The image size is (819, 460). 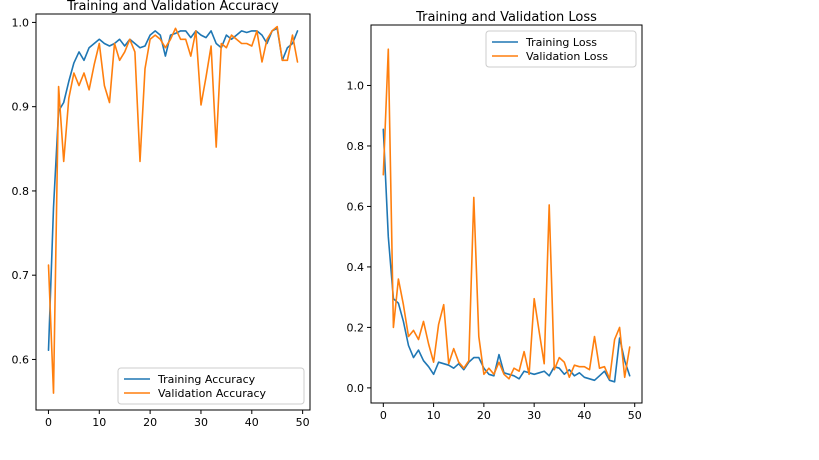 What do you see at coordinates (356, 327) in the screenshot?
I see `y-tick-label: 0.2` at bounding box center [356, 327].